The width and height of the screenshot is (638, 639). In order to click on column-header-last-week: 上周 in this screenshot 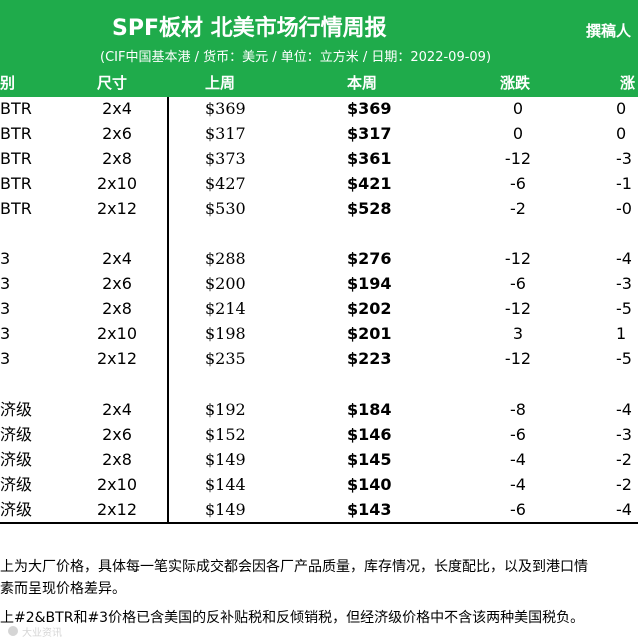, I will do `click(220, 83)`.